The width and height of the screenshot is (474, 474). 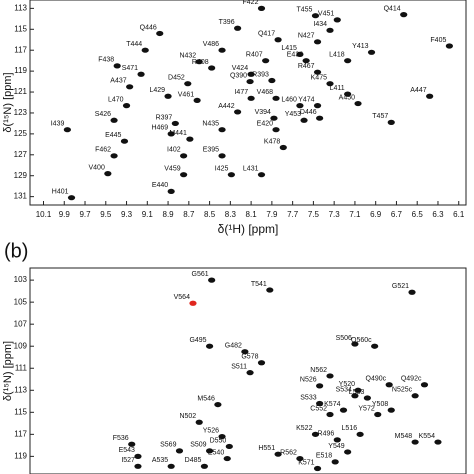 What do you see at coordinates (265, 92) in the screenshot?
I see `peak-label: V468` at bounding box center [265, 92].